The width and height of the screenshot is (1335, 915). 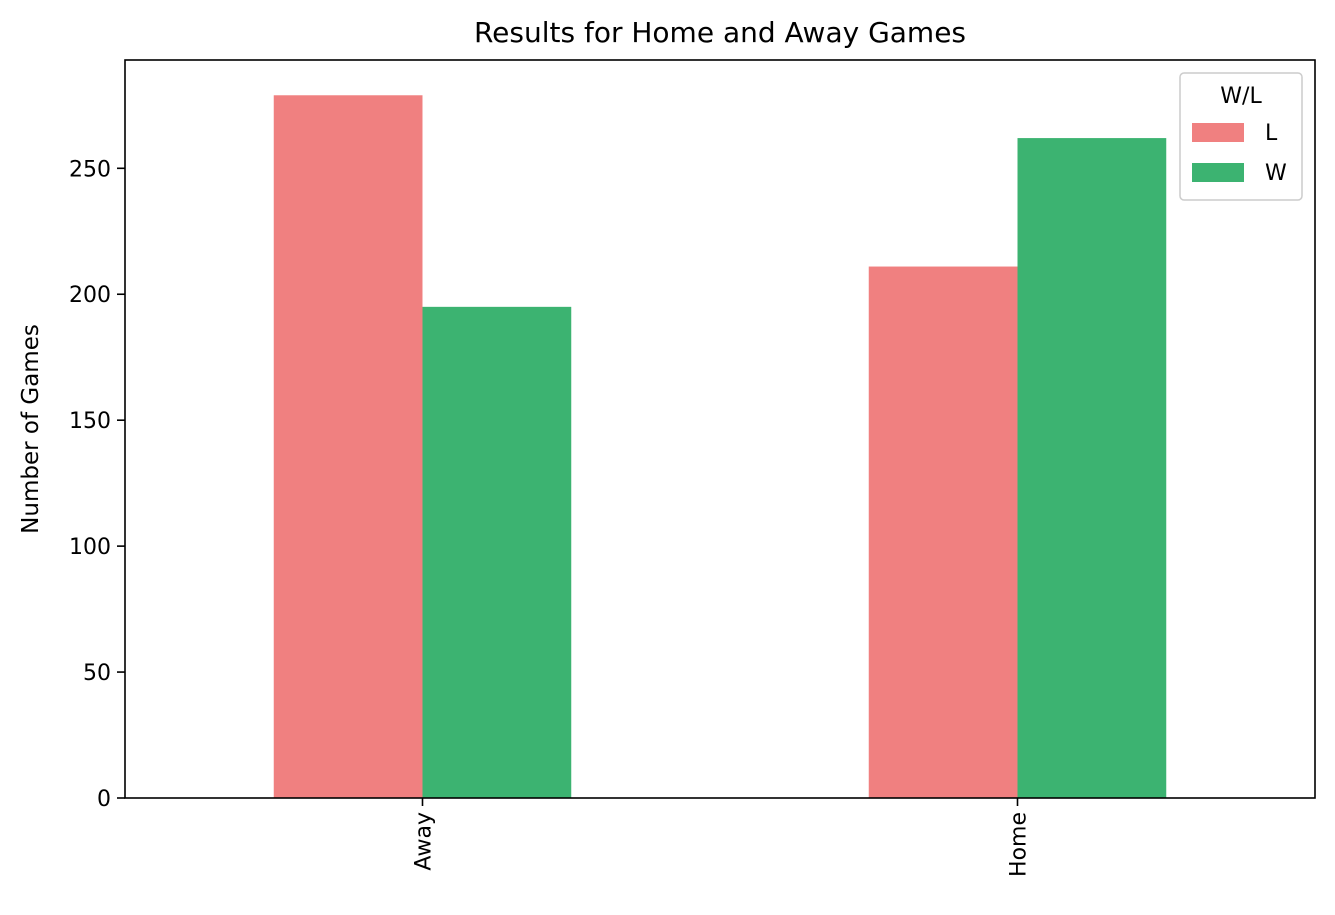 What do you see at coordinates (943, 532) in the screenshot?
I see `bar-l-home` at bounding box center [943, 532].